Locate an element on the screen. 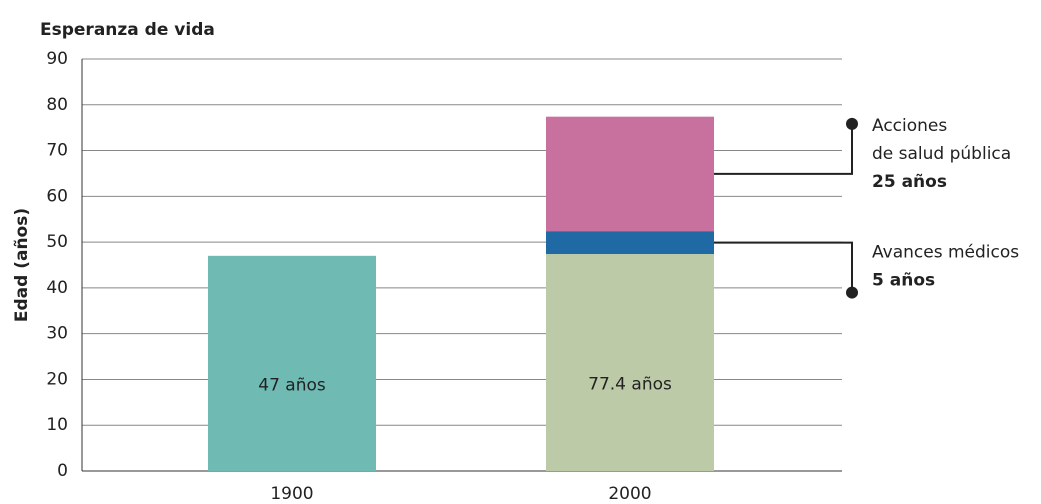 The image size is (1041, 504). annotation-text: Acciones is located at coordinates (909, 126).